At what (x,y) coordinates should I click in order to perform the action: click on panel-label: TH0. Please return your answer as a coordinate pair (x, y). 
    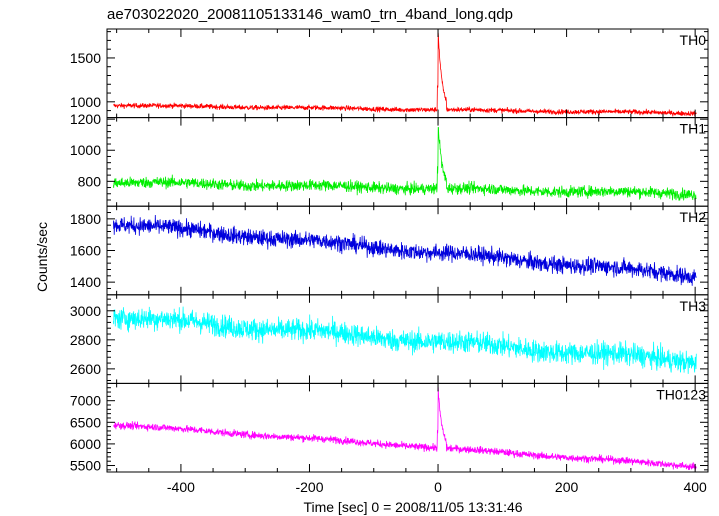
    Looking at the image, I should click on (693, 40).